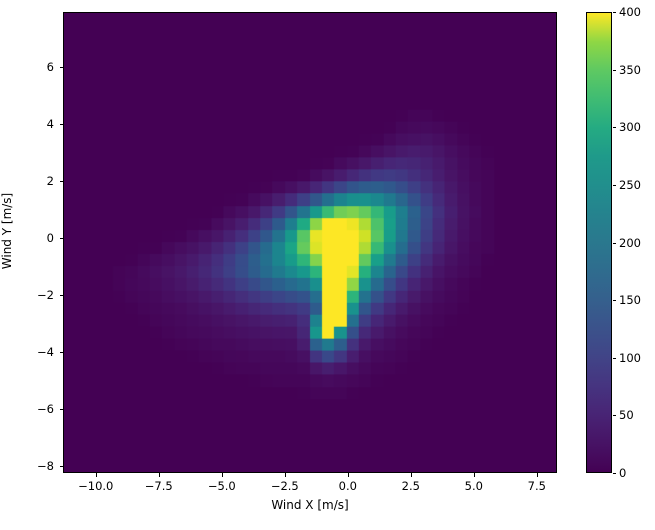 Image resolution: width=655 pixels, height=530 pixels. Describe the element at coordinates (599, 242) in the screenshot. I see `colorbar` at that location.